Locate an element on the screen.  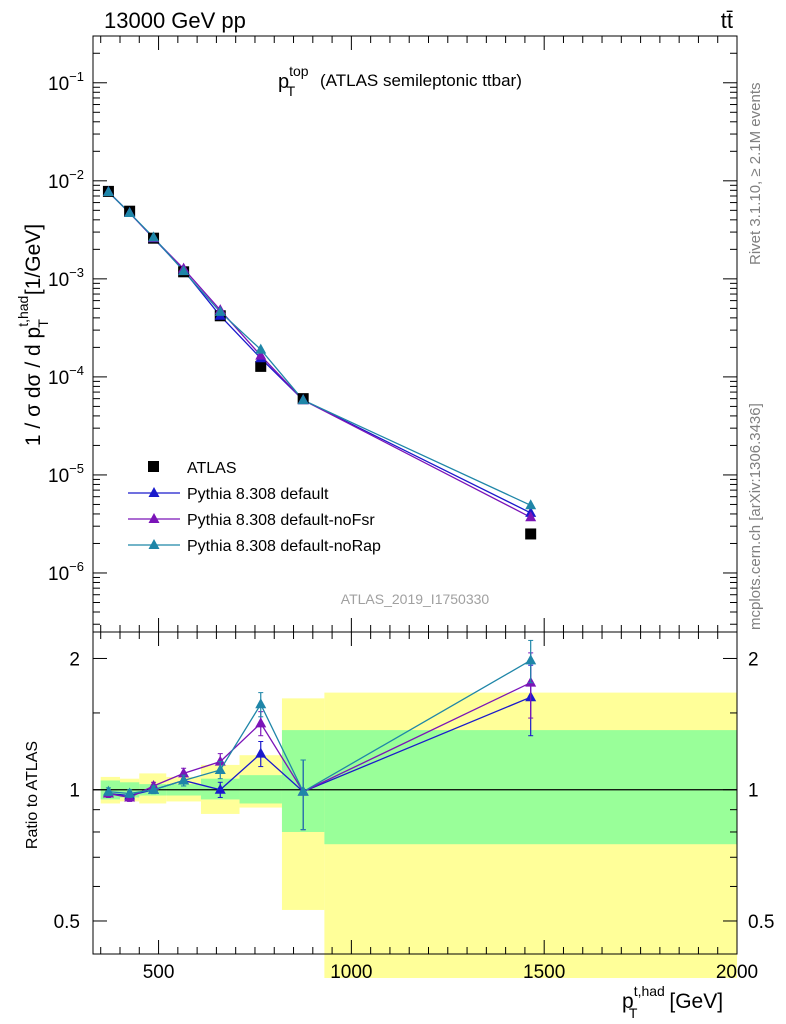
legend-label: Pythia 8.308 default-noRap is located at coordinates (284, 546).